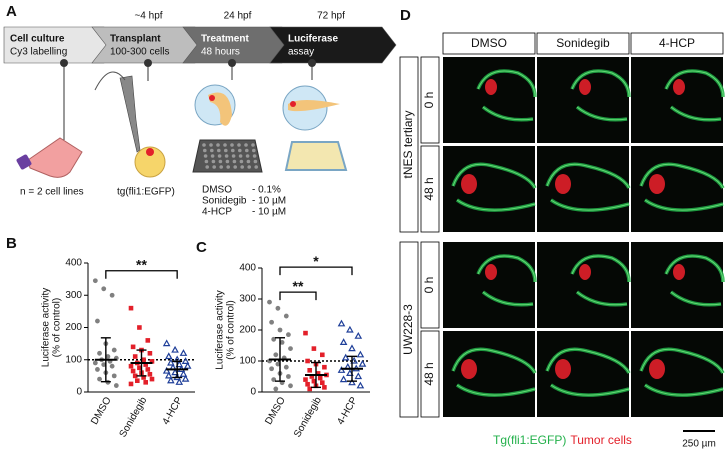 Image resolution: width=727 pixels, height=456 pixels. Describe the element at coordinates (316, 261) in the screenshot. I see `significance-label: *` at that location.